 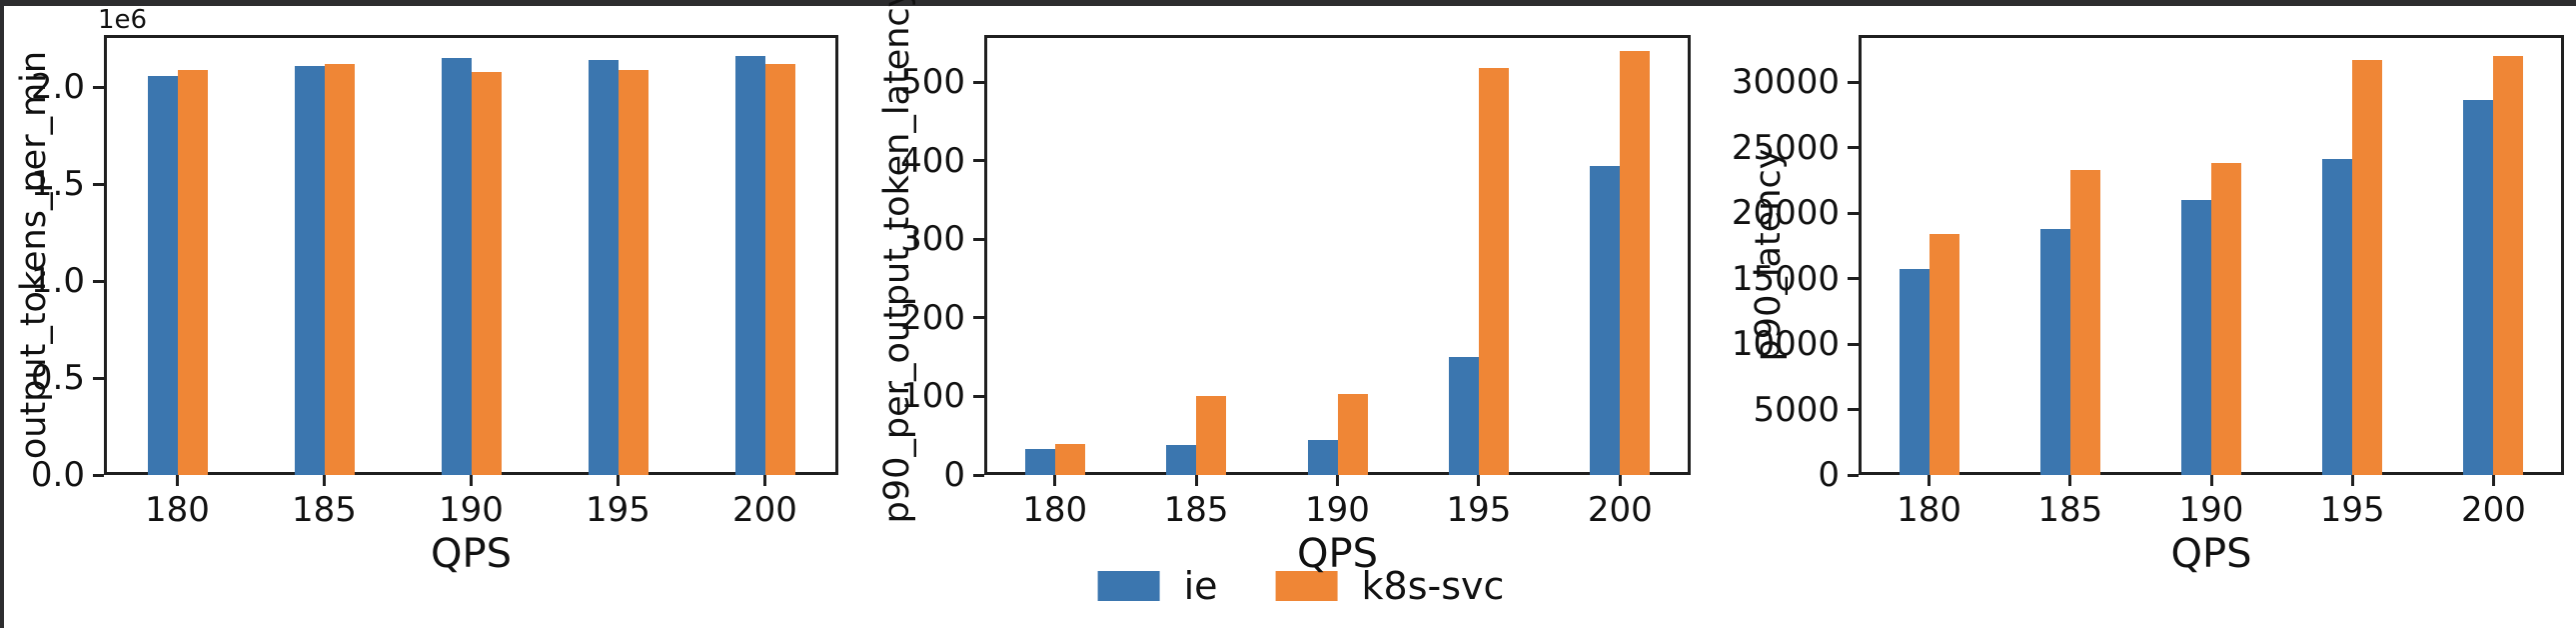 I want to click on y-axis-offset-text: 1e6, so click(x=123, y=20).